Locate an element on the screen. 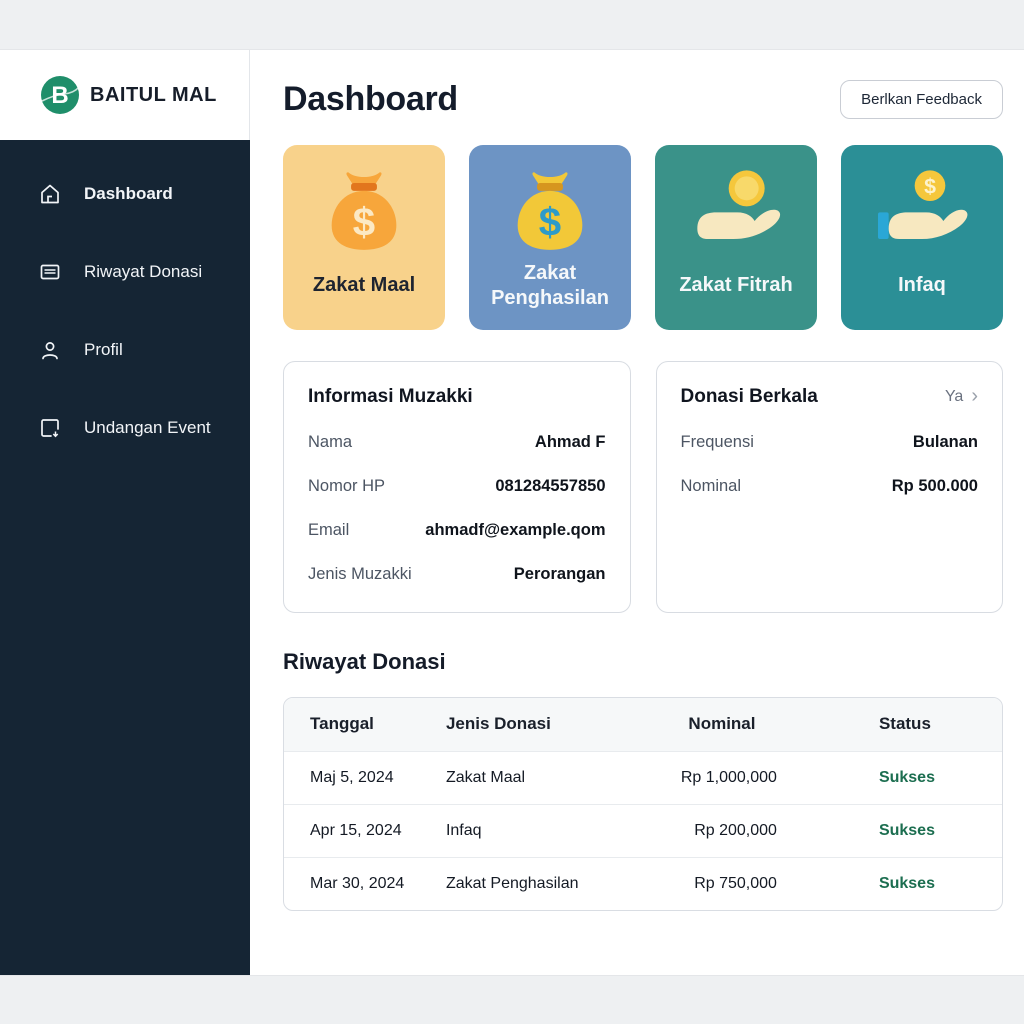 Image resolution: width=1024 pixels, height=1024 pixels. card-infaq: $ Infaq is located at coordinates (922, 237).